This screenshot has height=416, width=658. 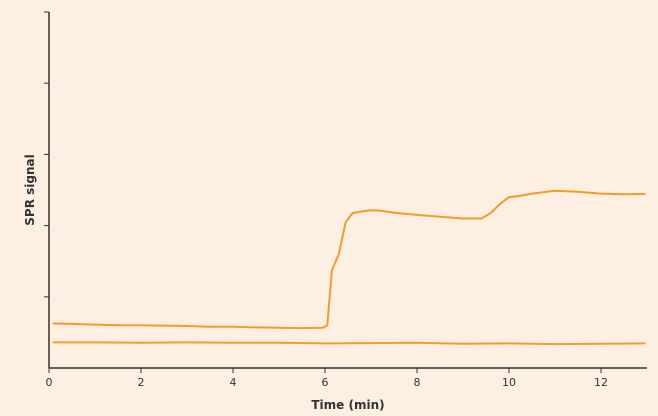 What do you see at coordinates (30, 189) in the screenshot?
I see `y-axis-title: SPR signal` at bounding box center [30, 189].